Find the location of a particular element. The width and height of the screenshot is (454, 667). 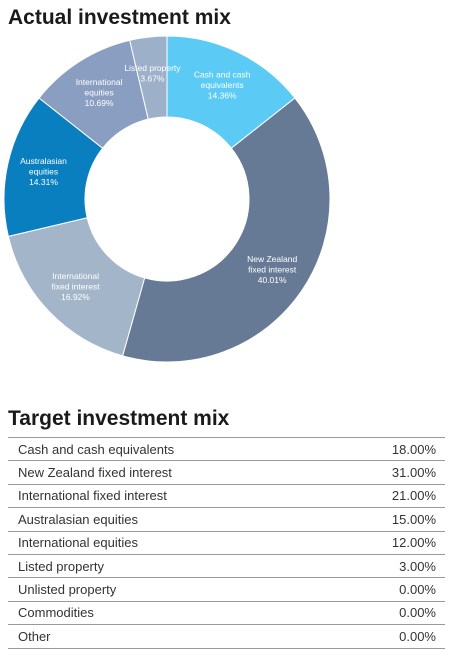

table-row: Commodities 0.00% is located at coordinates (226, 613).